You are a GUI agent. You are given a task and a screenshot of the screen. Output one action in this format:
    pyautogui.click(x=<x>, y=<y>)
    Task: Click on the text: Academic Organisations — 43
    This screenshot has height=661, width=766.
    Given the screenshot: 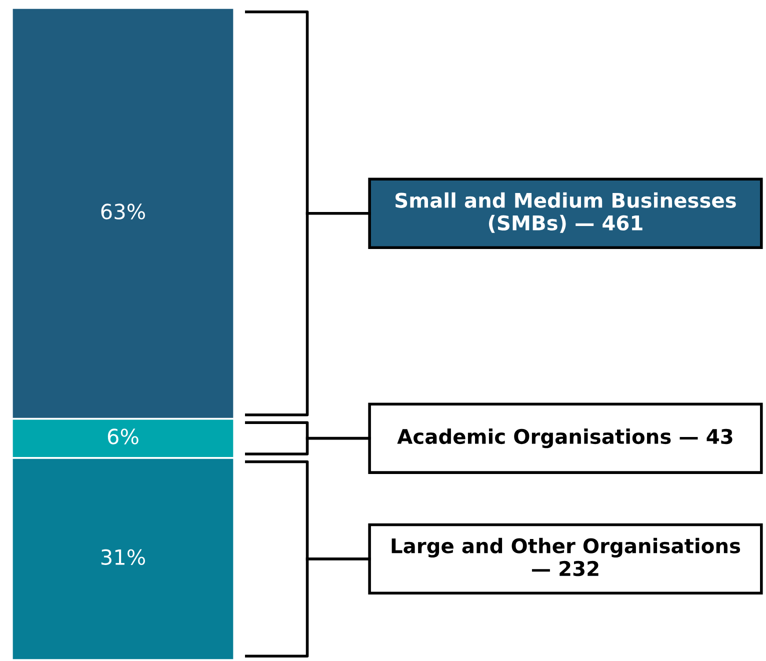 What is the action you would take?
    pyautogui.click(x=564, y=438)
    